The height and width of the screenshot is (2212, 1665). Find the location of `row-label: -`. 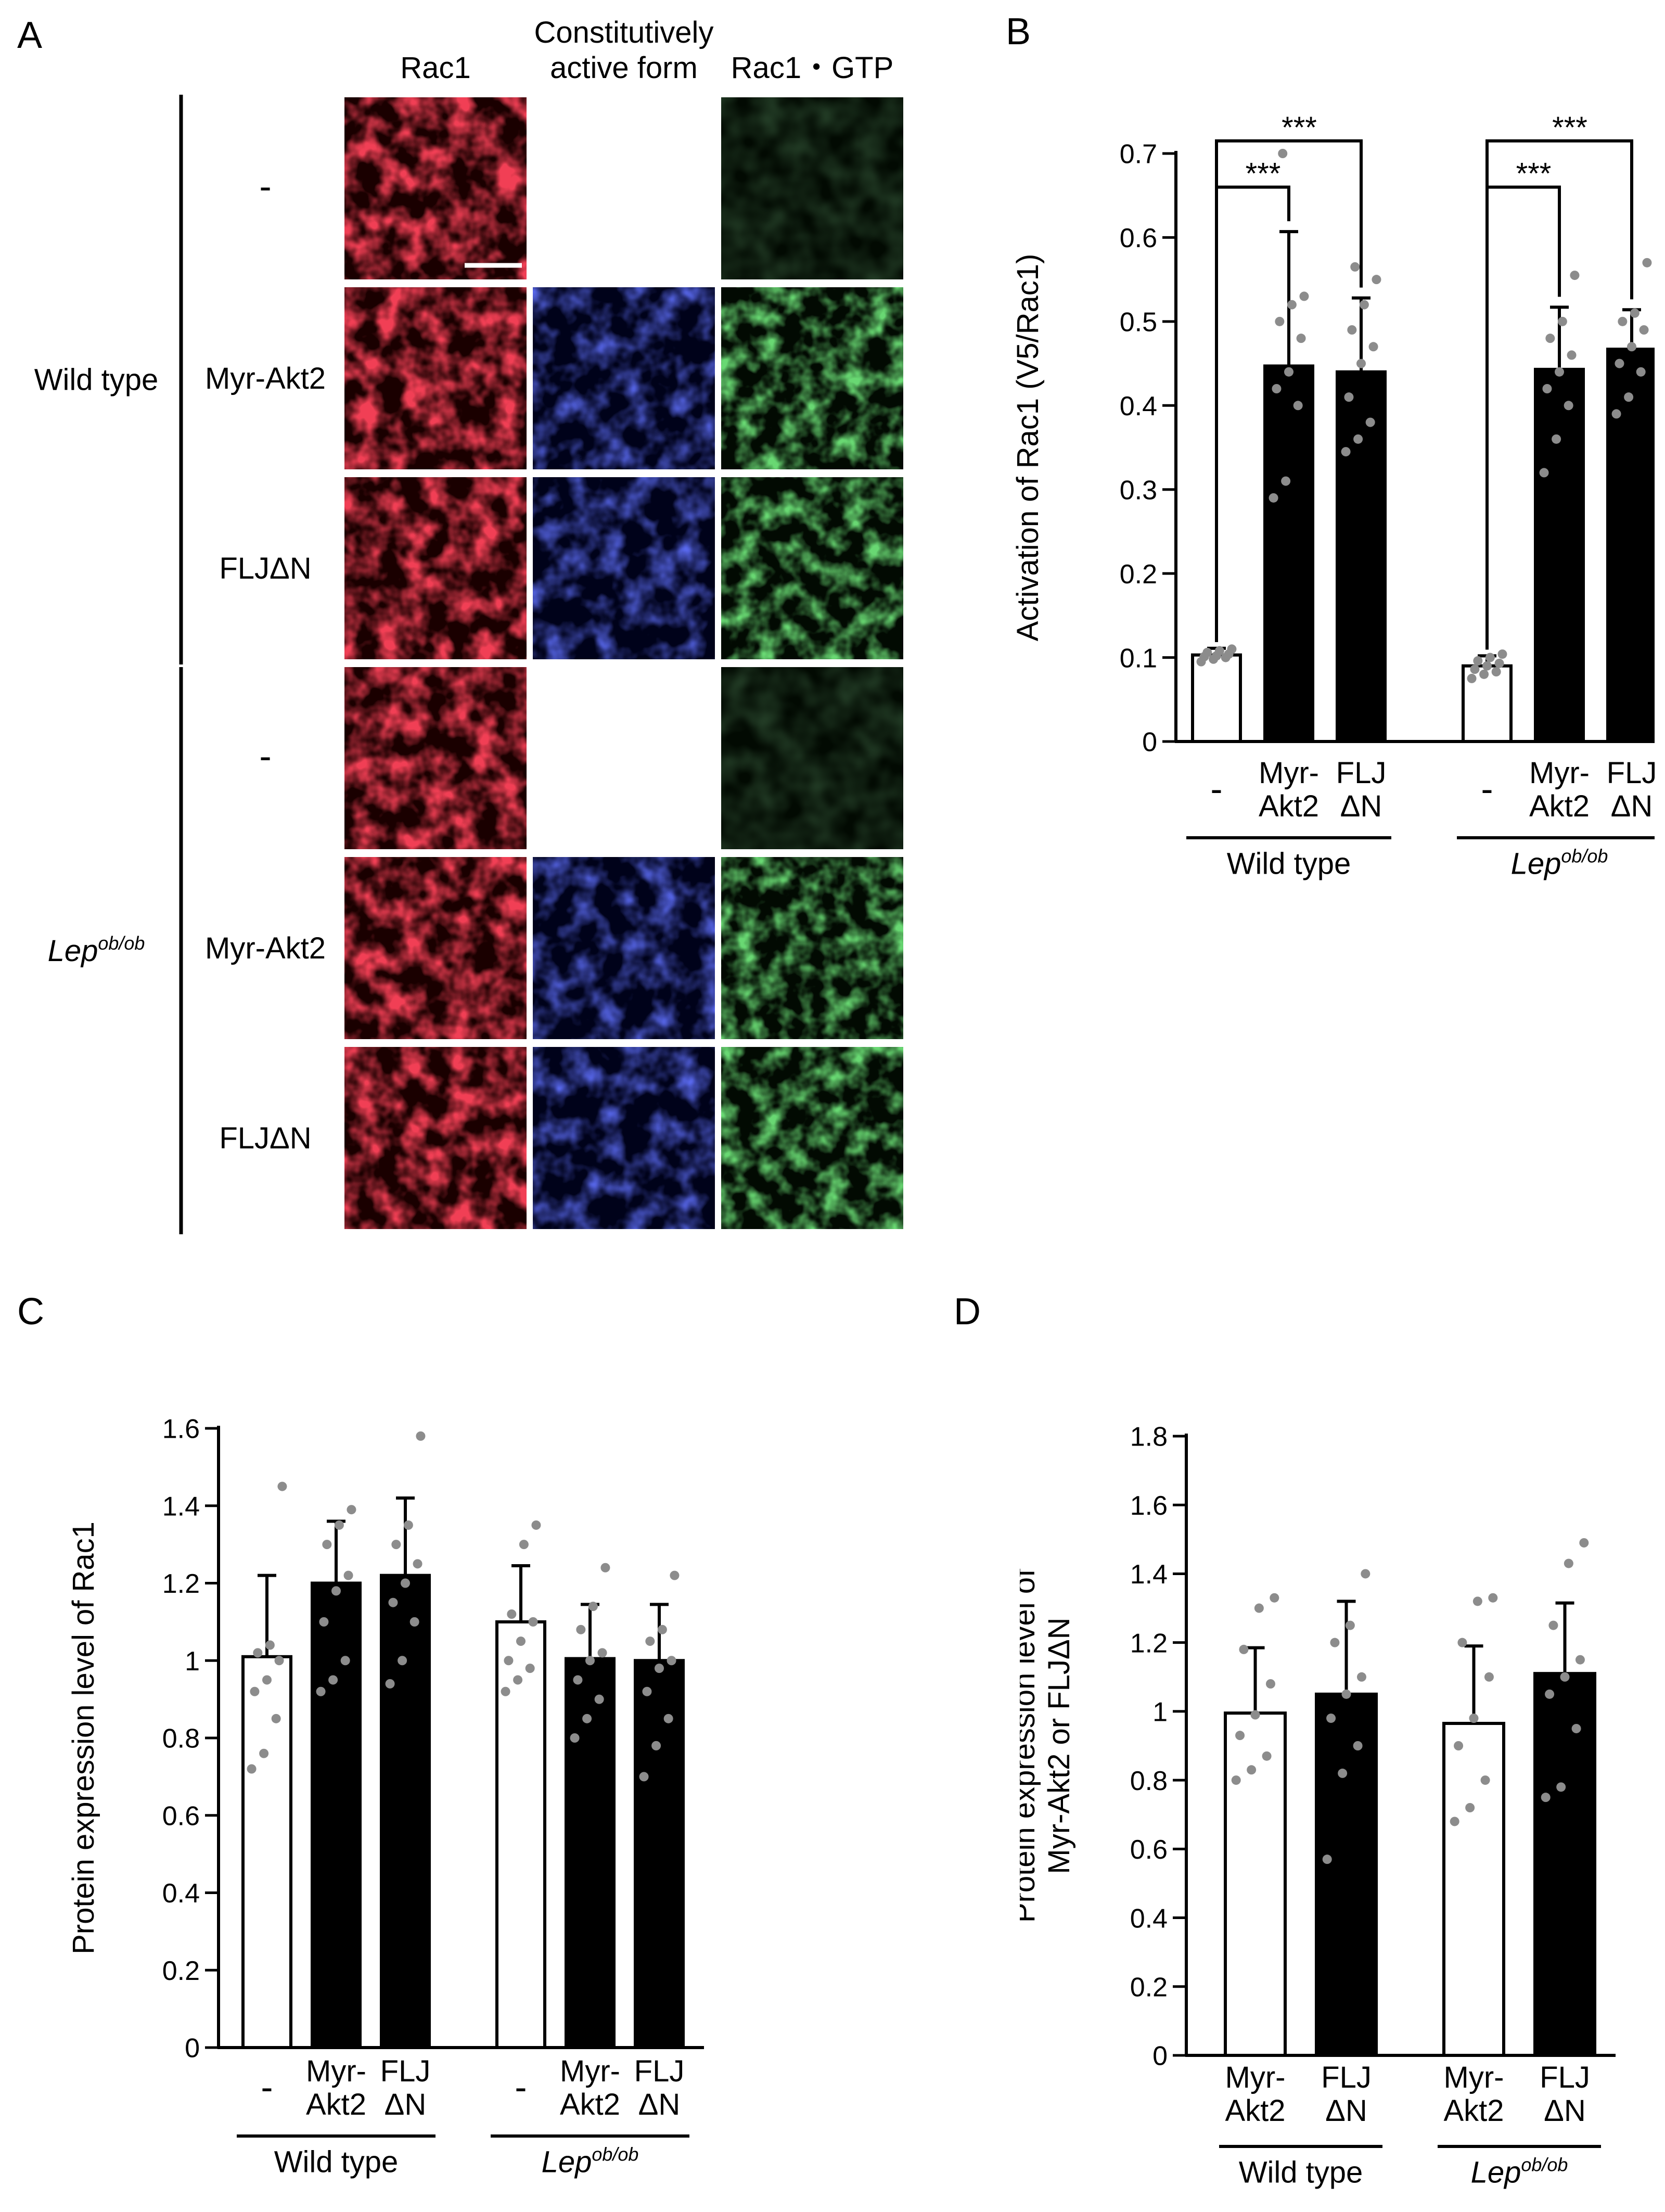

row-label: - is located at coordinates (265, 756).